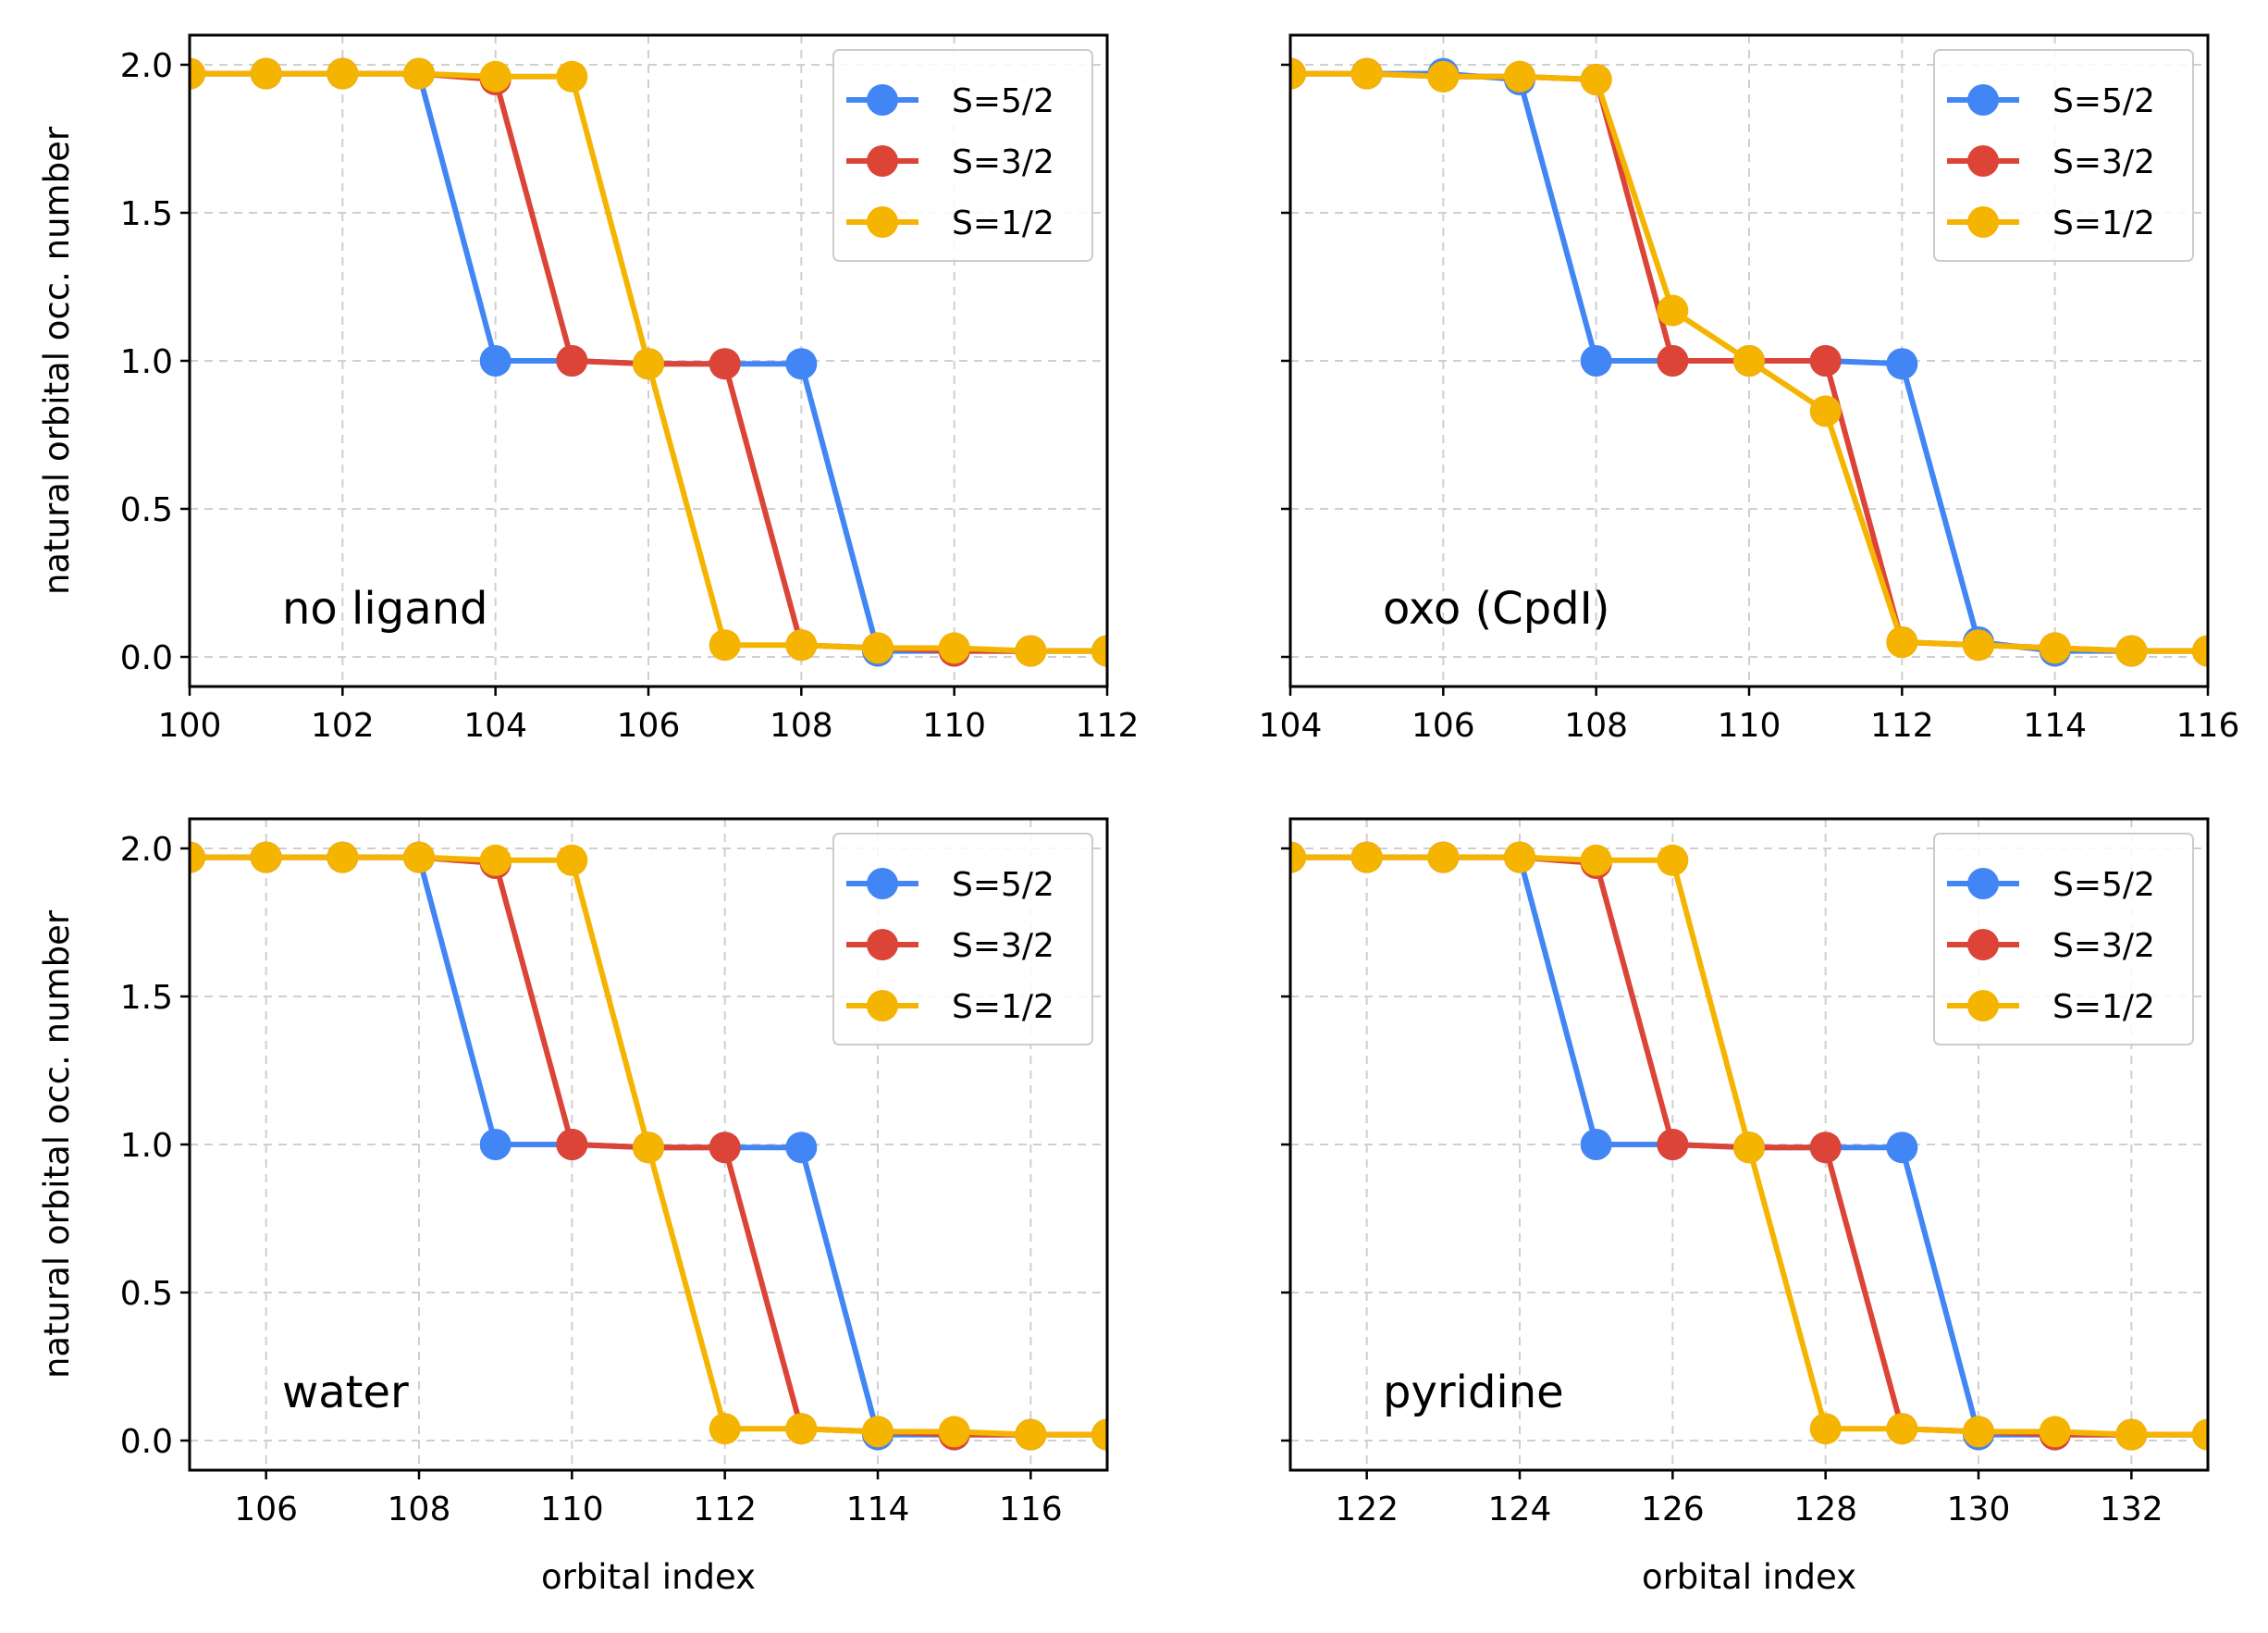 The width and height of the screenshot is (2268, 1633). I want to click on x-tick-label-102: 102, so click(343, 726).